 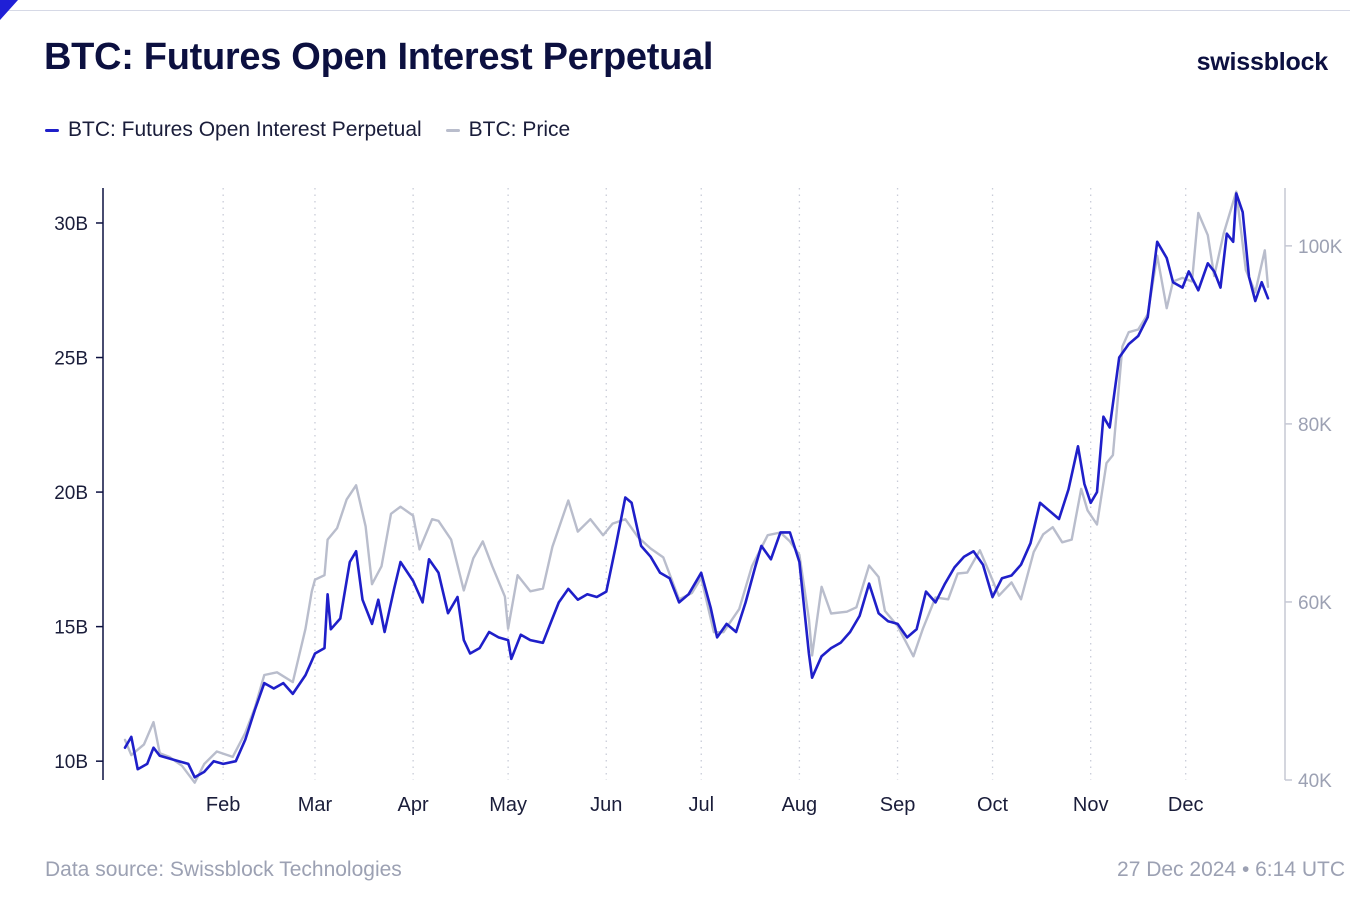 What do you see at coordinates (898, 805) in the screenshot?
I see `x-tick-sep: Sep` at bounding box center [898, 805].